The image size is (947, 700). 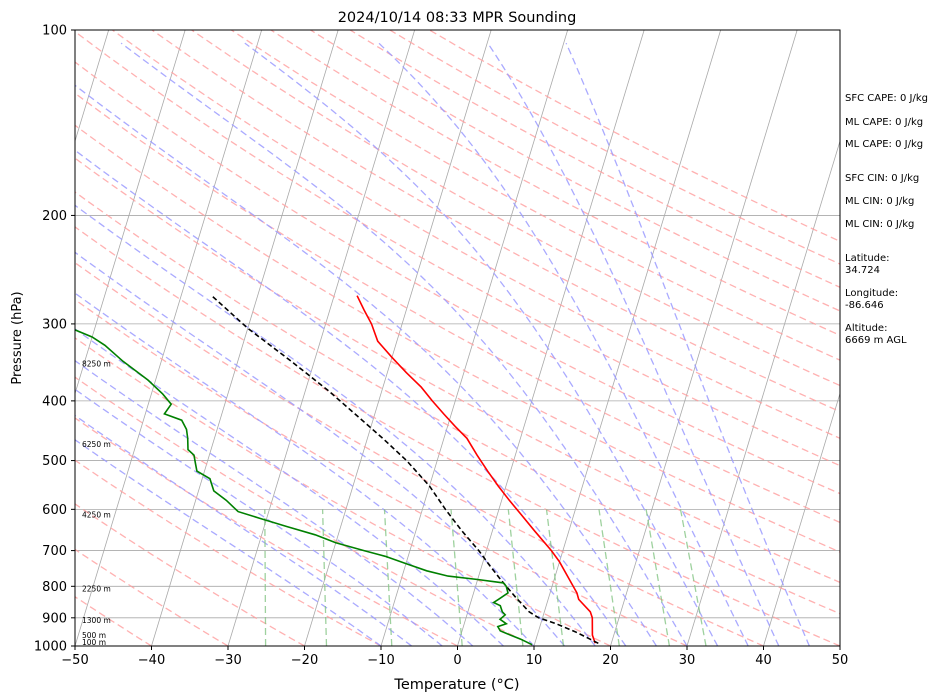 I want to click on ml-cape-text: ML CAPE: 0 J/kg, so click(x=884, y=122).